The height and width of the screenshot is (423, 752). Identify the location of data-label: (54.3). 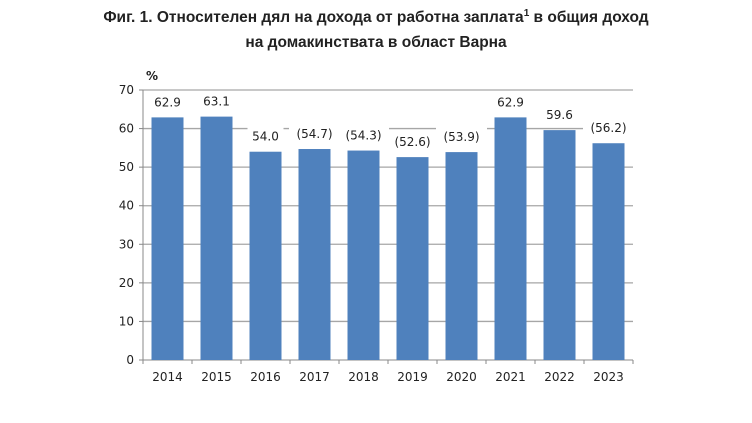
(363, 136).